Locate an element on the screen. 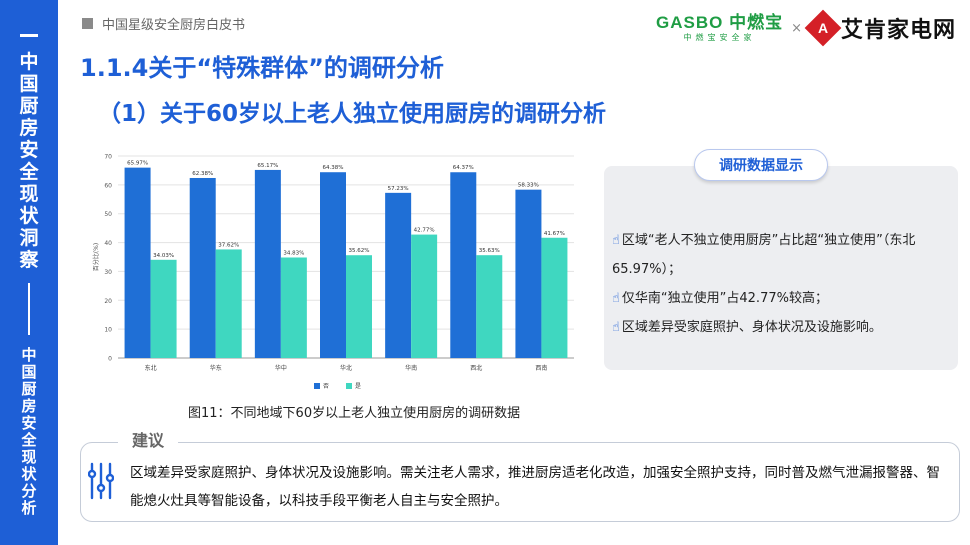 This screenshot has height=545, width=970. x-tick-label: 东北 is located at coordinates (151, 368).